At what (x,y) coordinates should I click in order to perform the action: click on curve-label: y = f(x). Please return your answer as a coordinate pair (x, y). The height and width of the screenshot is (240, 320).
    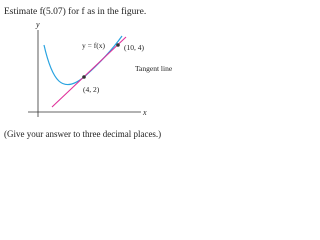
    Looking at the image, I should click on (93, 45).